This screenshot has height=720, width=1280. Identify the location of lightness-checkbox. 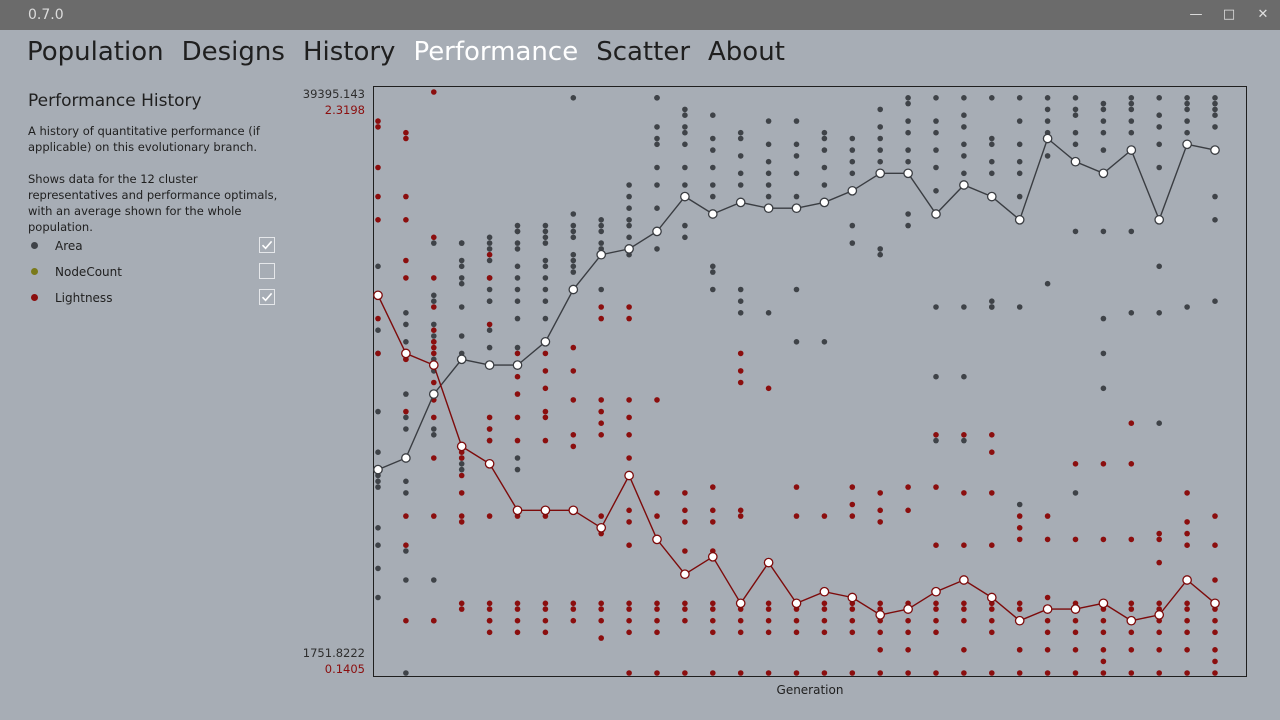
(267, 297).